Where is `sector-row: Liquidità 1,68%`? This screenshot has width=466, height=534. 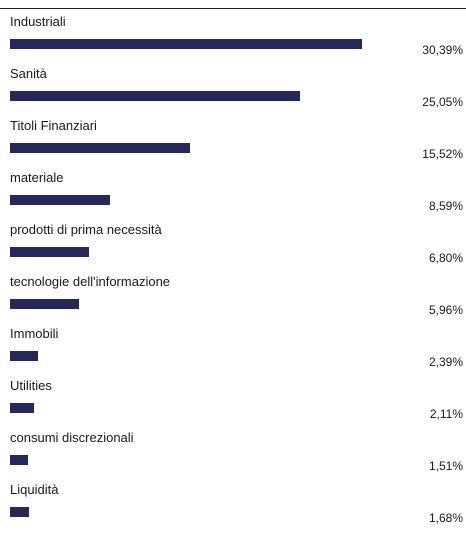 sector-row: Liquidità 1,68% is located at coordinates (233, 508).